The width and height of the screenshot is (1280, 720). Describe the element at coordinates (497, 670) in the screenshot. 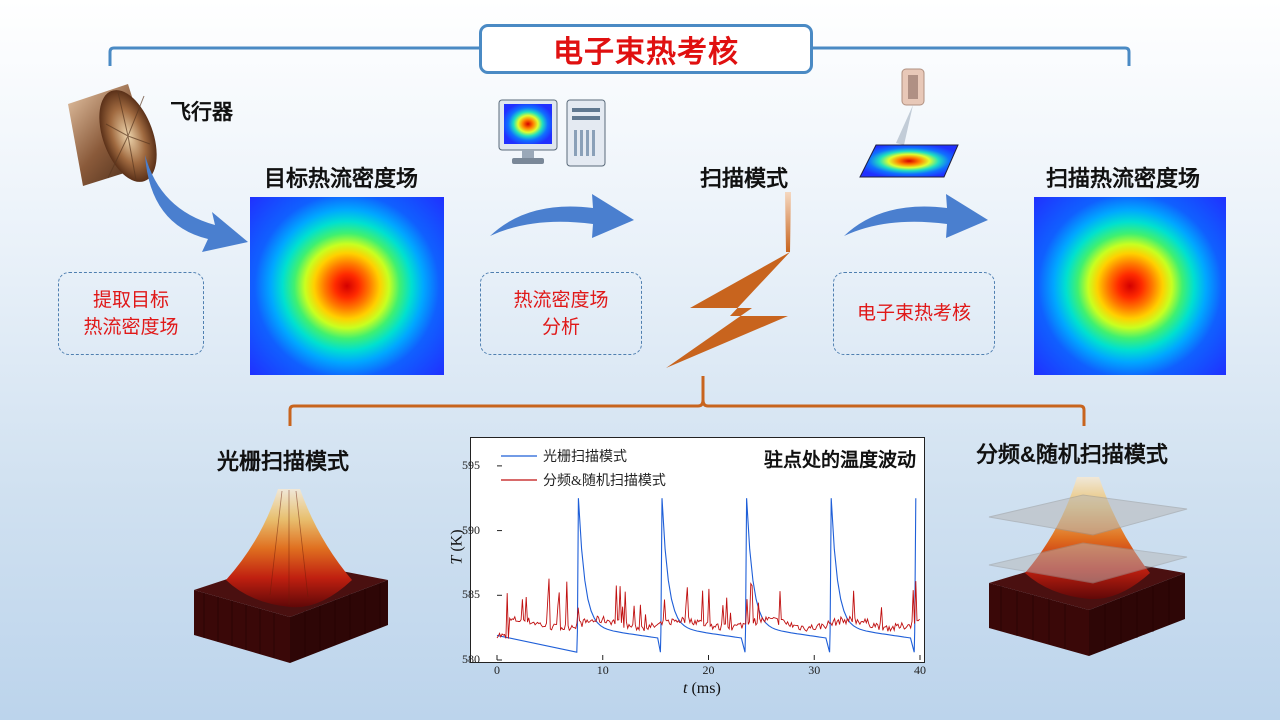

I see `x-tick-label-0: 0` at that location.